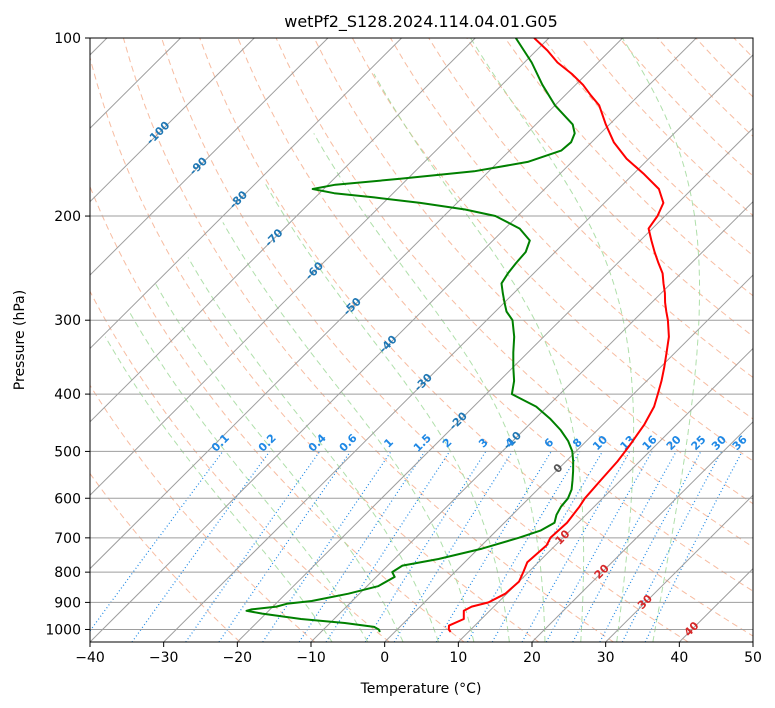 The height and width of the screenshot is (708, 775). What do you see at coordinates (90, 658) in the screenshot?
I see `x-tick-label: −40` at bounding box center [90, 658].